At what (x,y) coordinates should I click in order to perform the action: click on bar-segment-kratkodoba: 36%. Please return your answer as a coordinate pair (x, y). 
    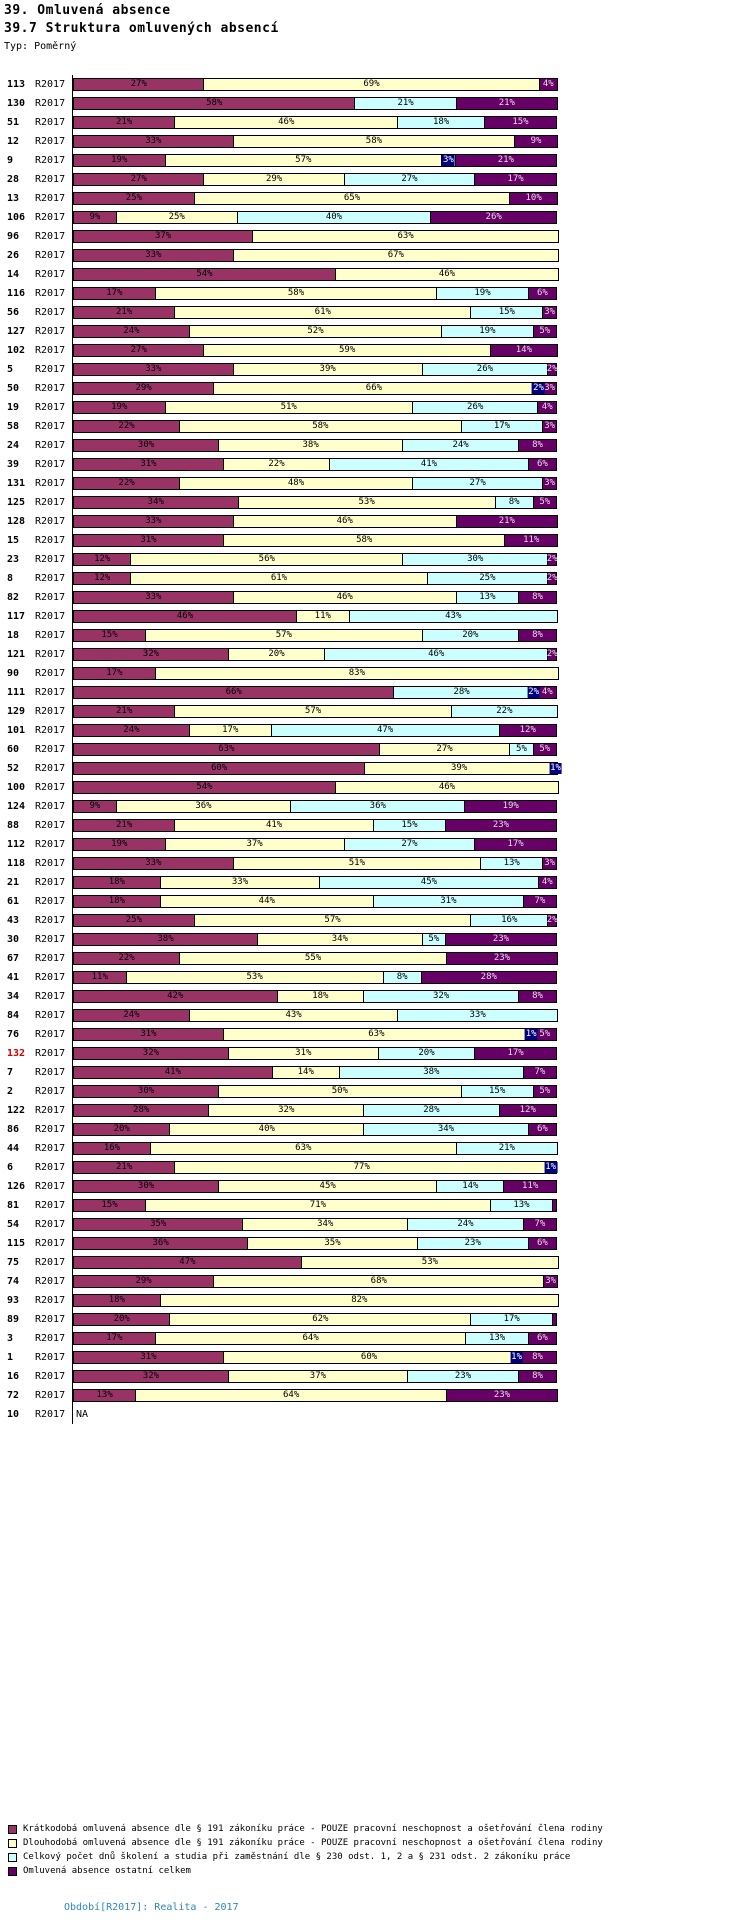
    Looking at the image, I should click on (161, 1243).